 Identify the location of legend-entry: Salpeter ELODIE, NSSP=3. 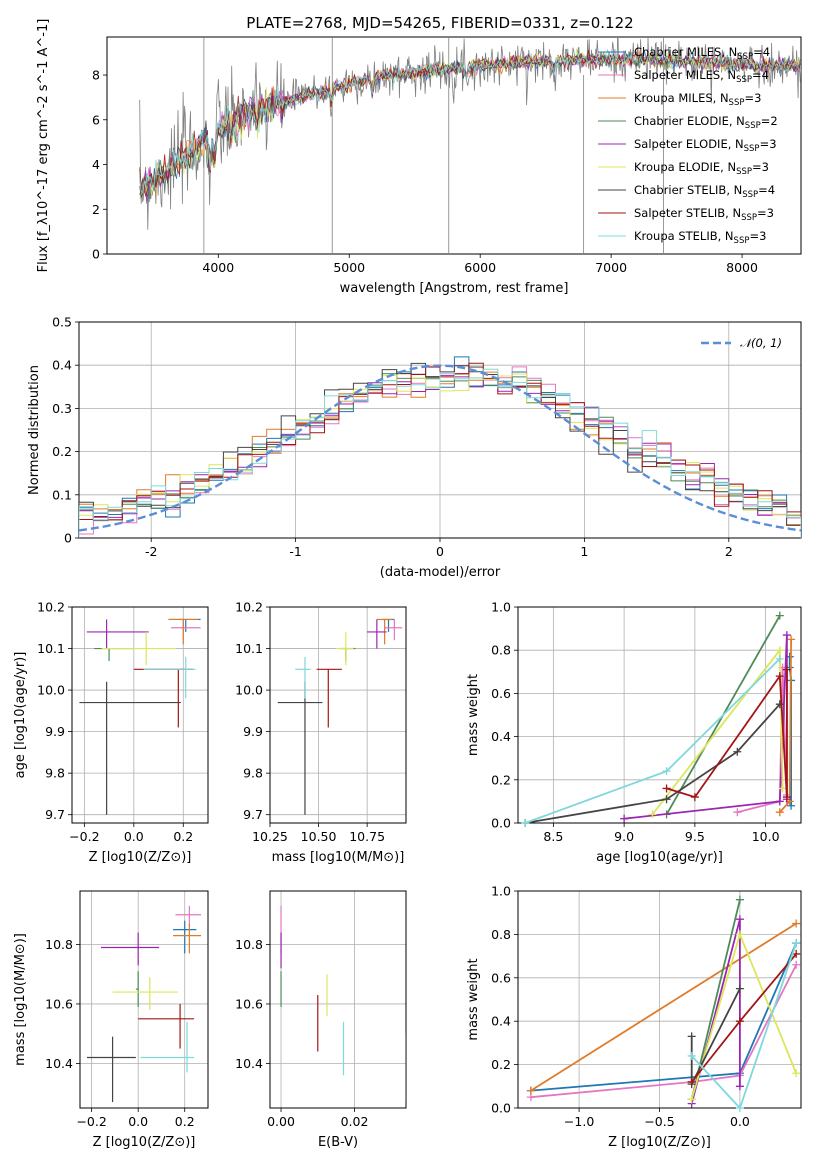
(705, 145).